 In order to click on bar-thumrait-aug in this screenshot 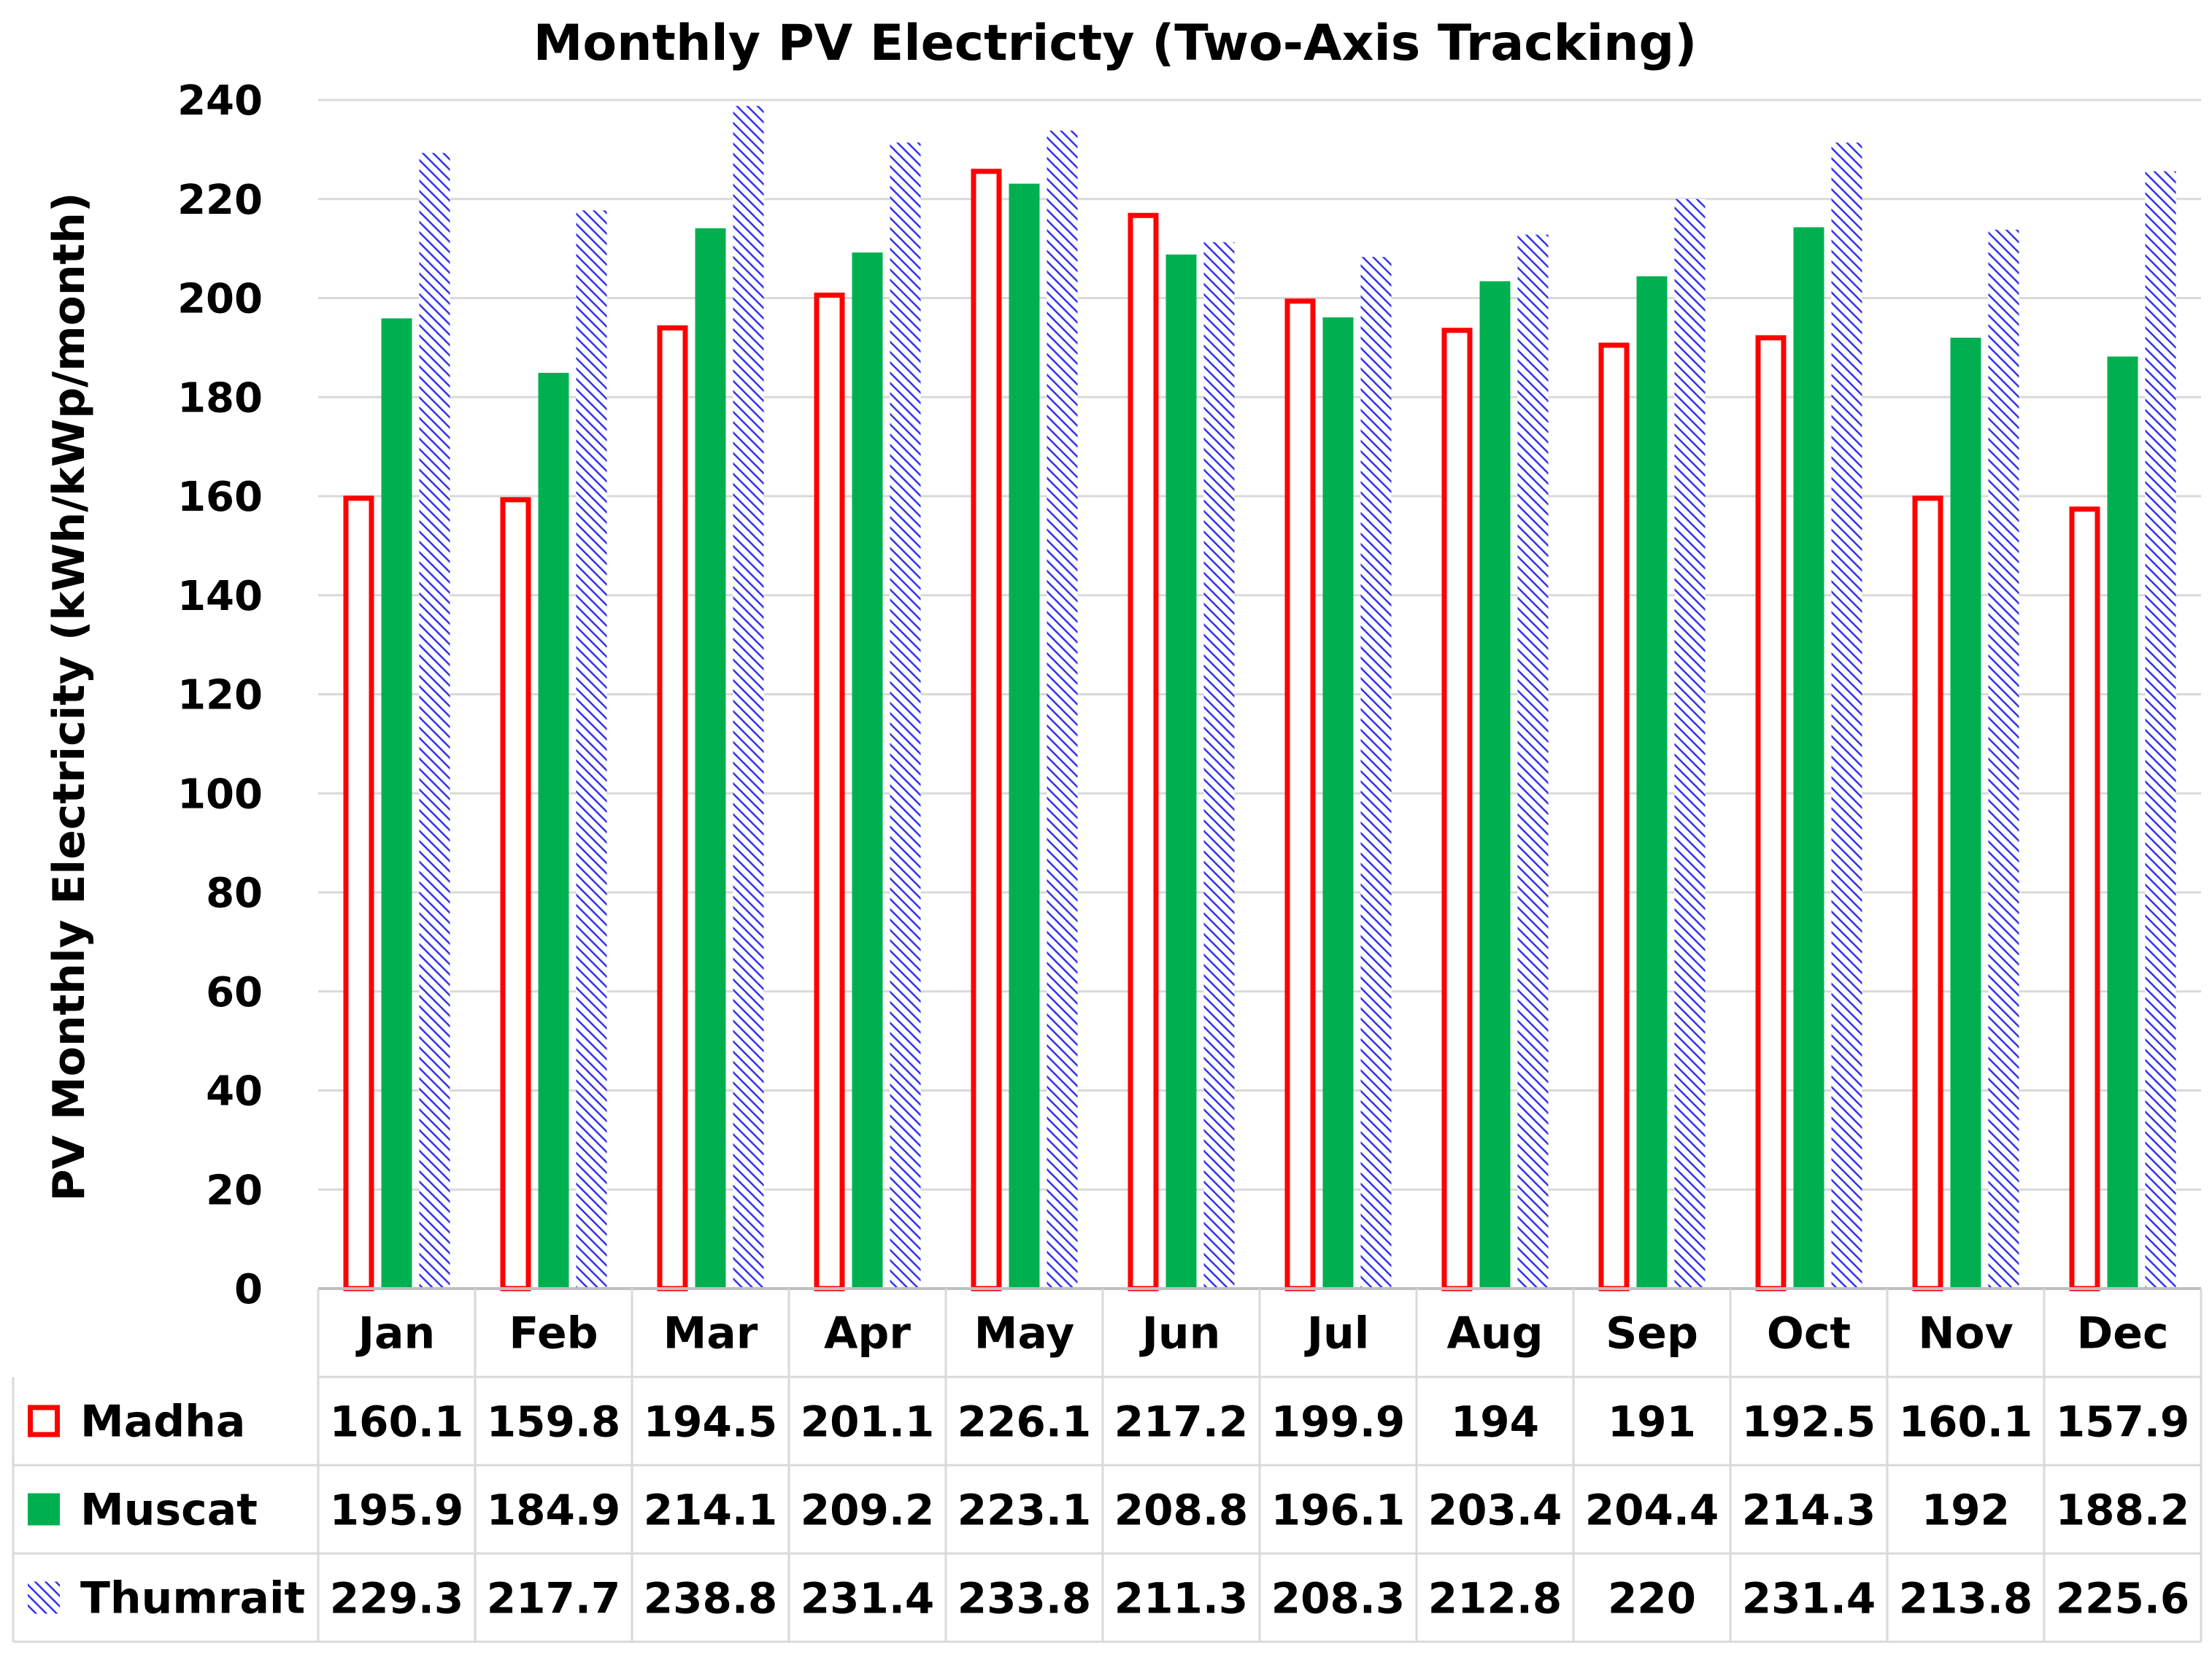, I will do `click(1533, 761)`.